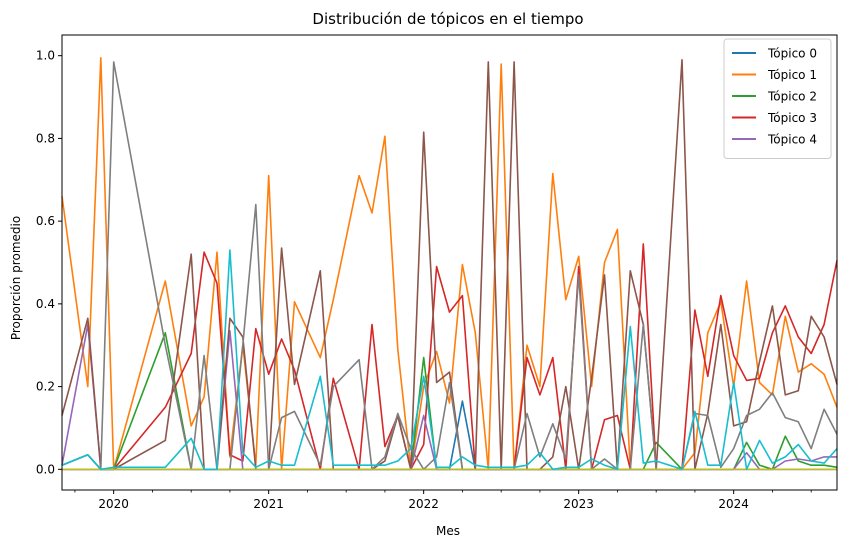 The height and width of the screenshot is (552, 846). What do you see at coordinates (45, 138) in the screenshot?
I see `y-tick-label: 0.8` at bounding box center [45, 138].